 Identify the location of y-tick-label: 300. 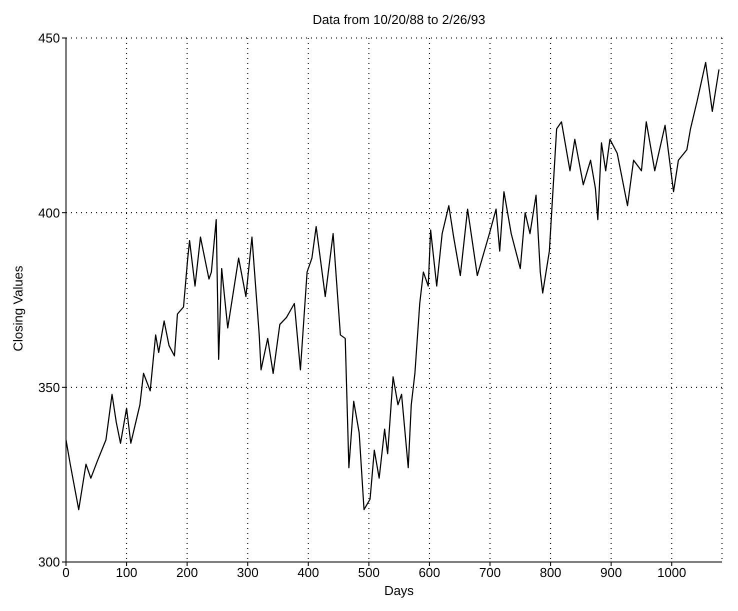
(49, 562).